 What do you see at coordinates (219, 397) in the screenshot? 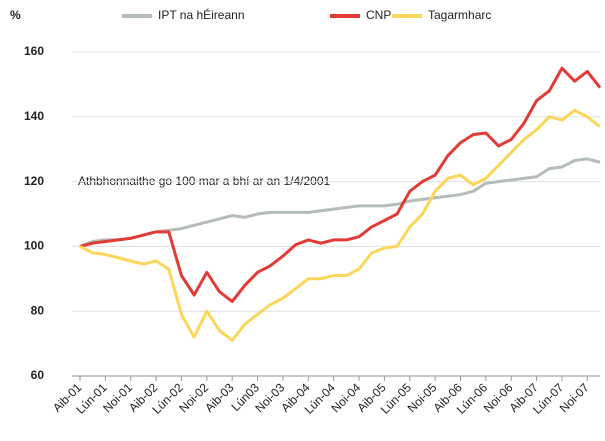
I see `x-tick-label: Aib-03` at bounding box center [219, 397].